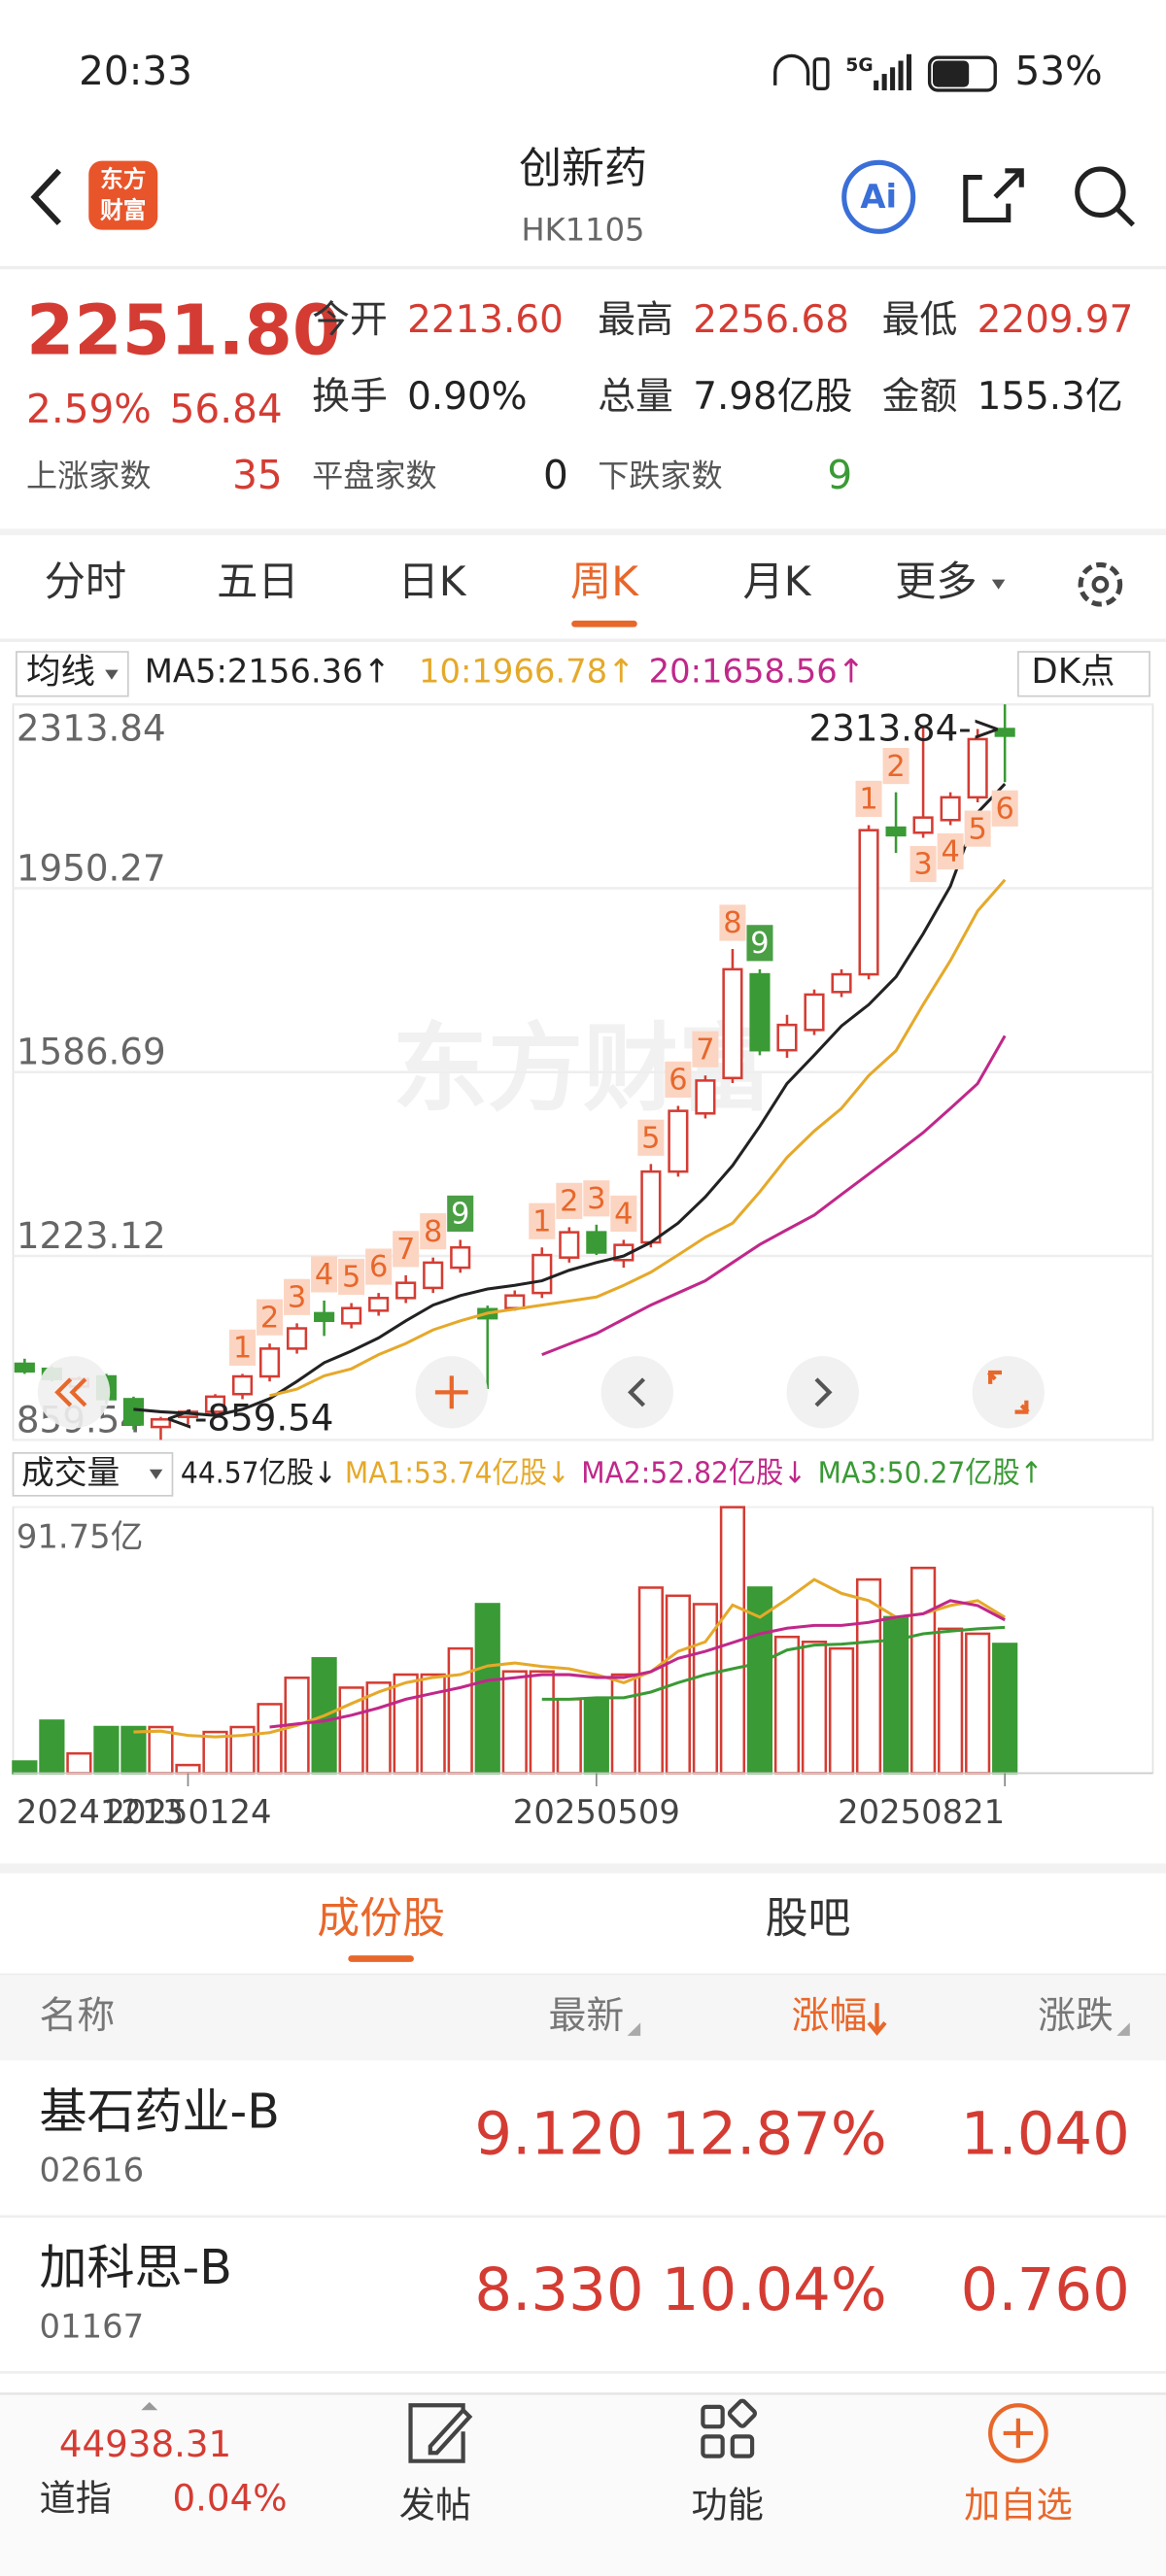 The image size is (1166, 2576). Describe the element at coordinates (432, 581) in the screenshot. I see `period-tab: 日K` at that location.